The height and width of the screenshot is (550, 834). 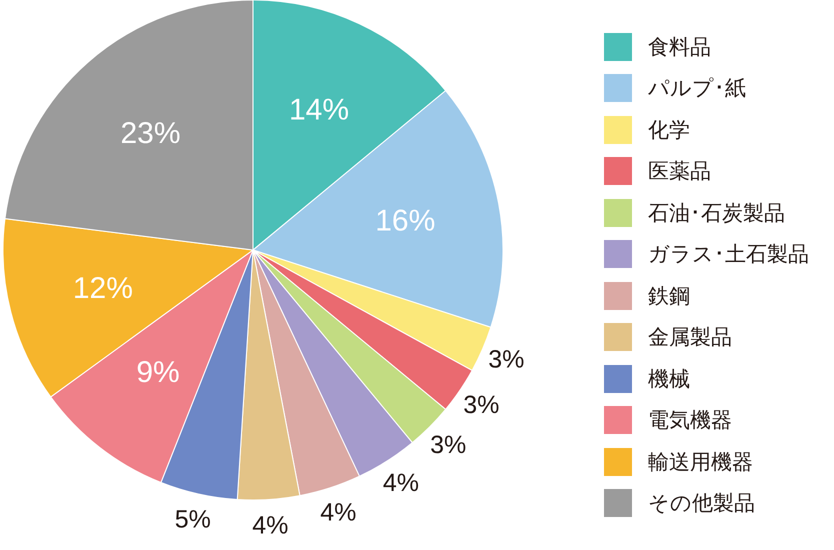 I want to click on legend-label: 鉄鋼, so click(x=669, y=297).